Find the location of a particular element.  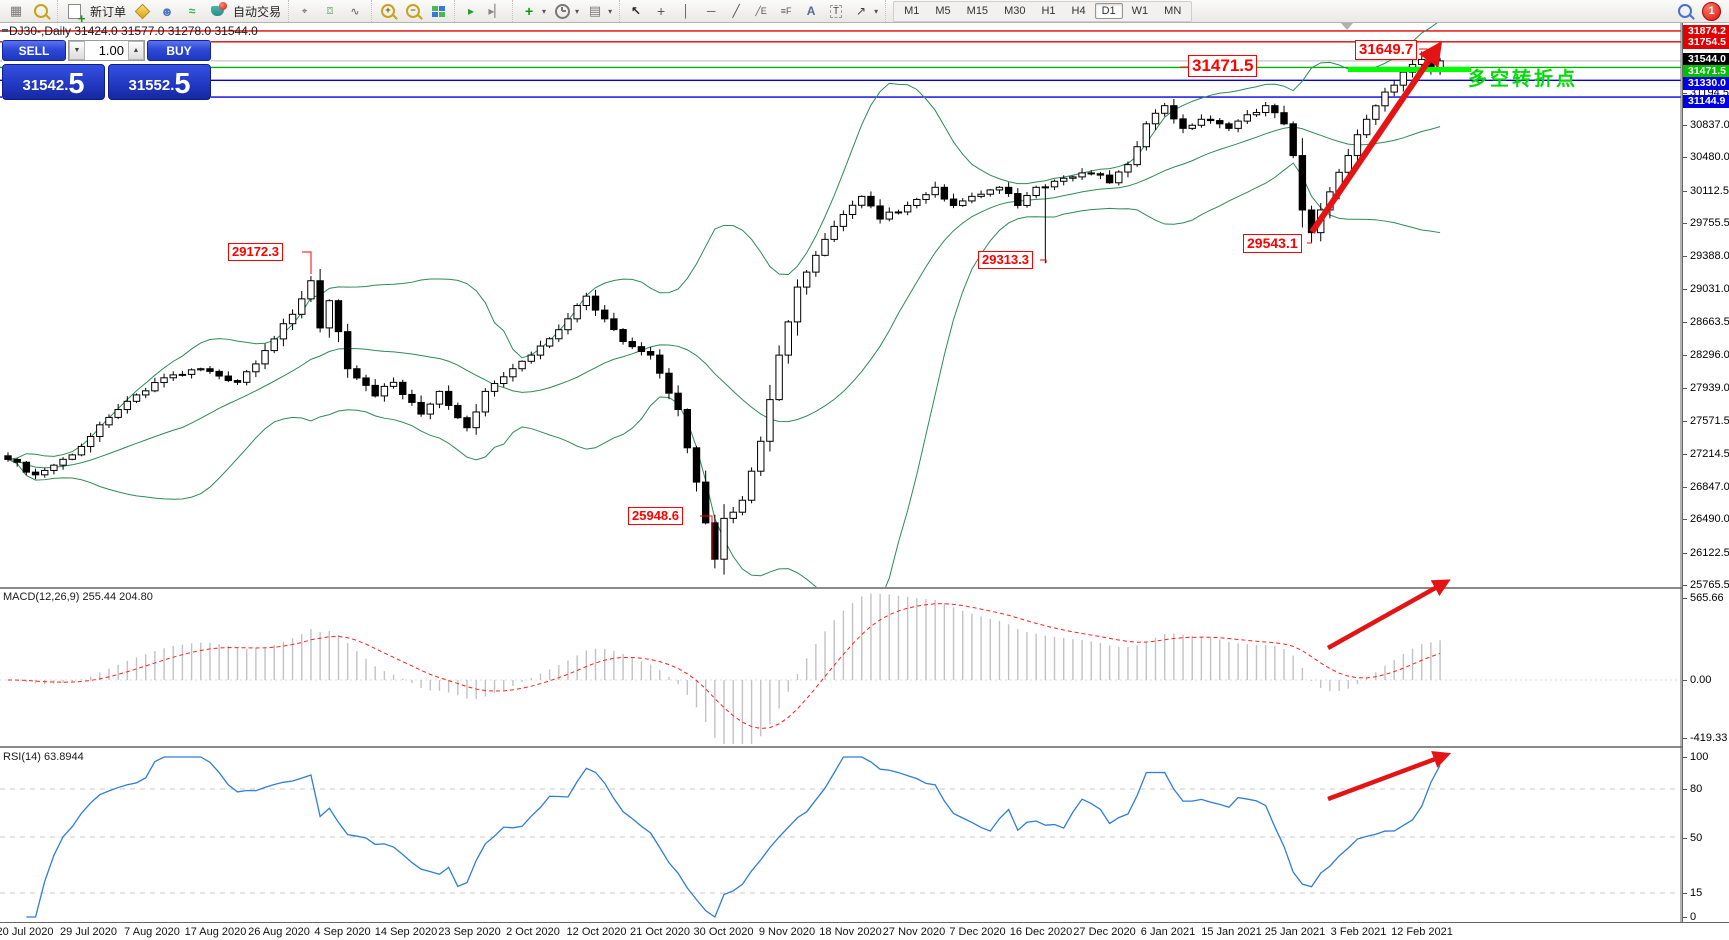

axis-tick: 28296.0 is located at coordinates (1706, 355).